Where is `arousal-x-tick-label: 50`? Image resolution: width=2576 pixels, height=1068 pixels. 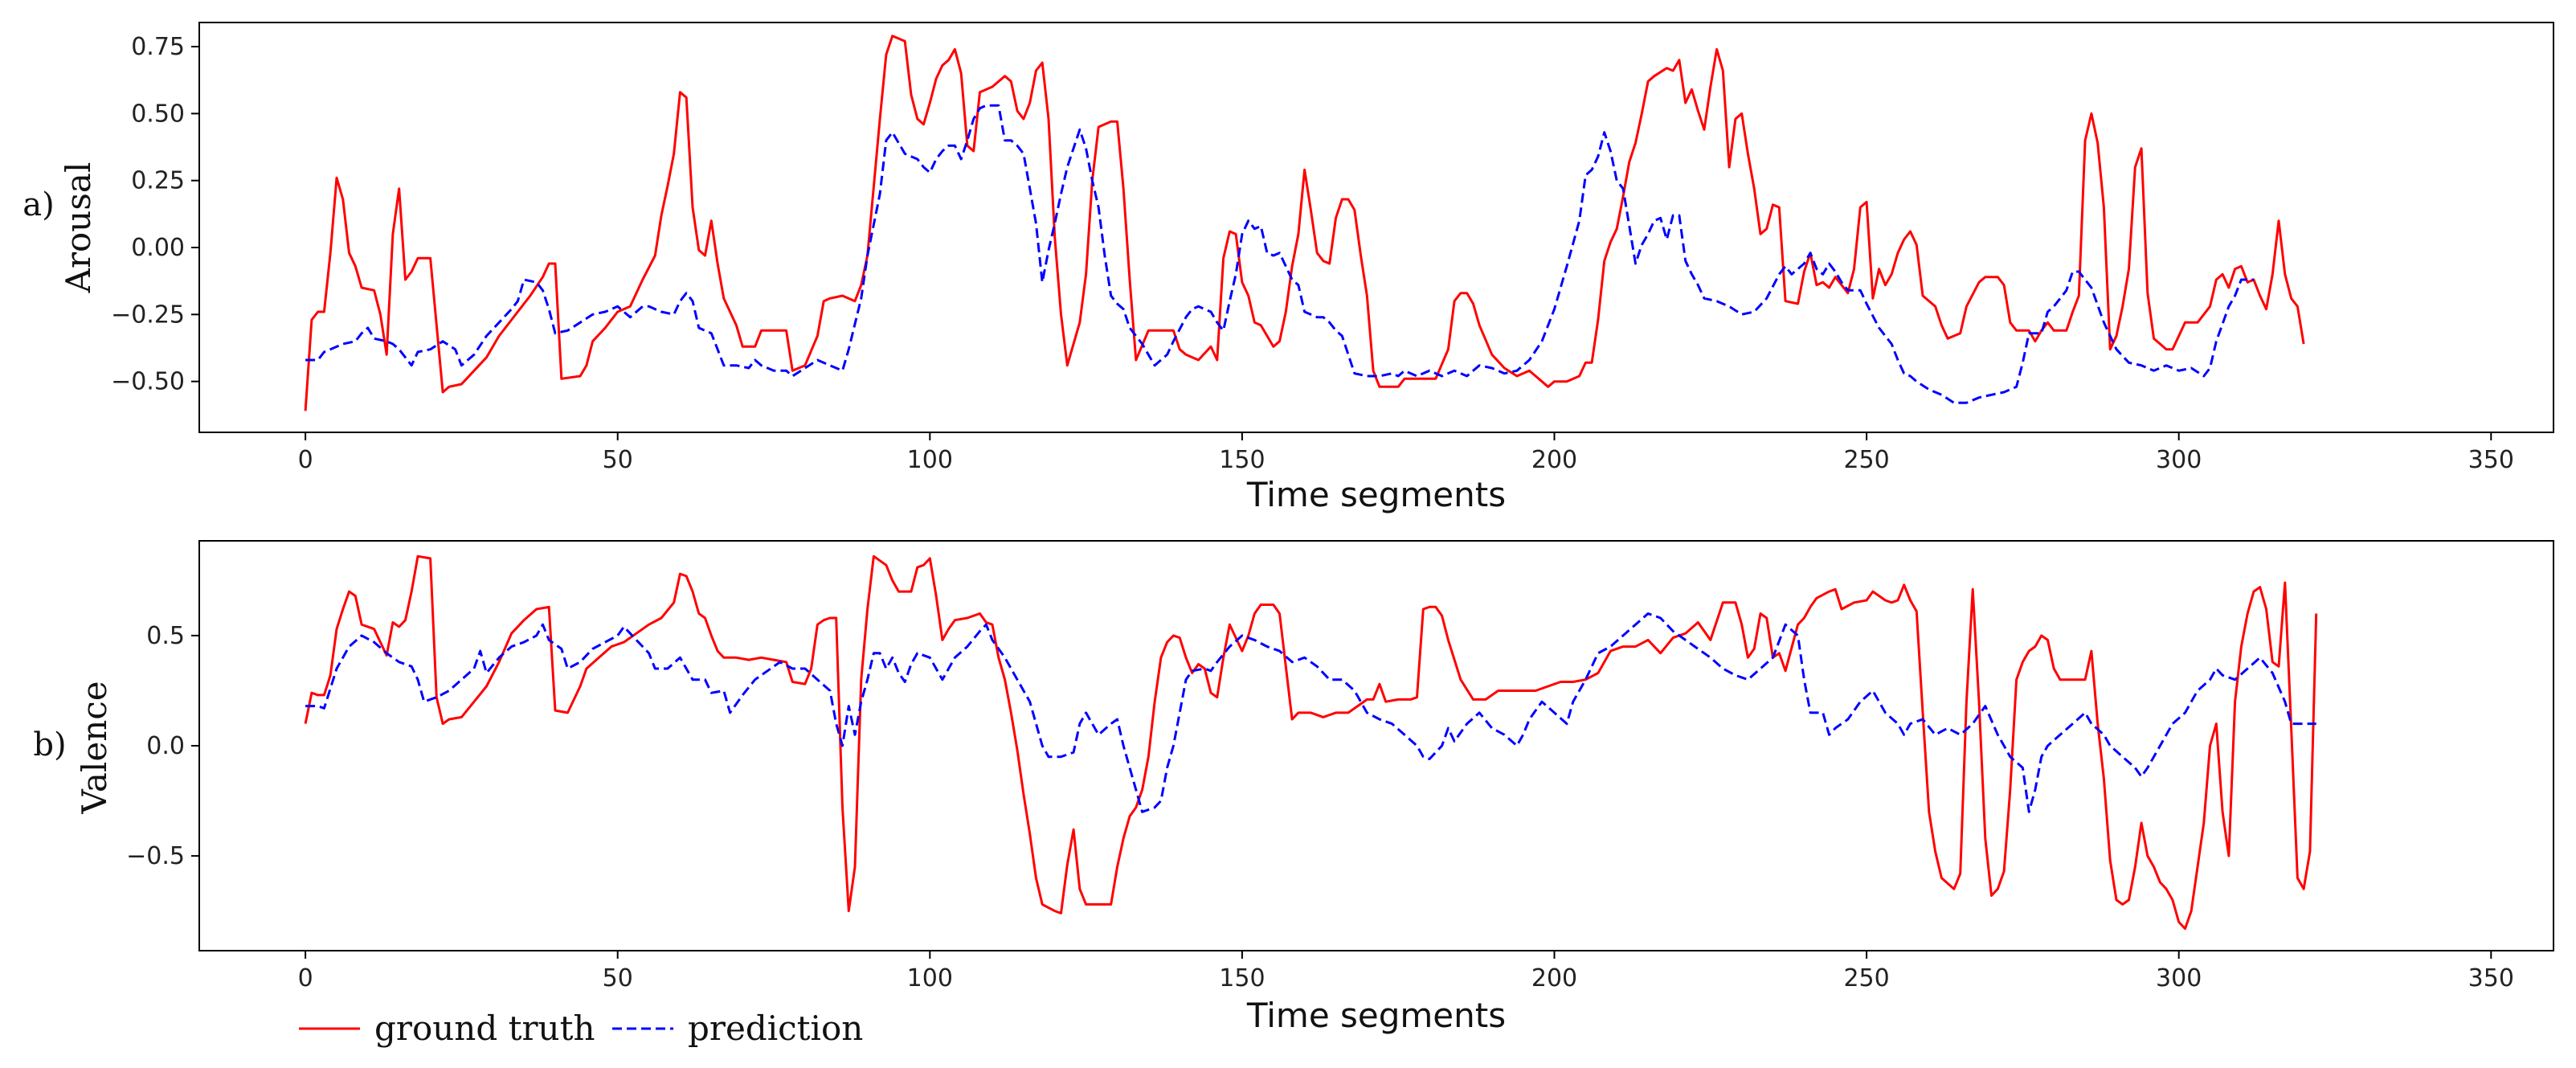
arousal-x-tick-label: 50 is located at coordinates (618, 460).